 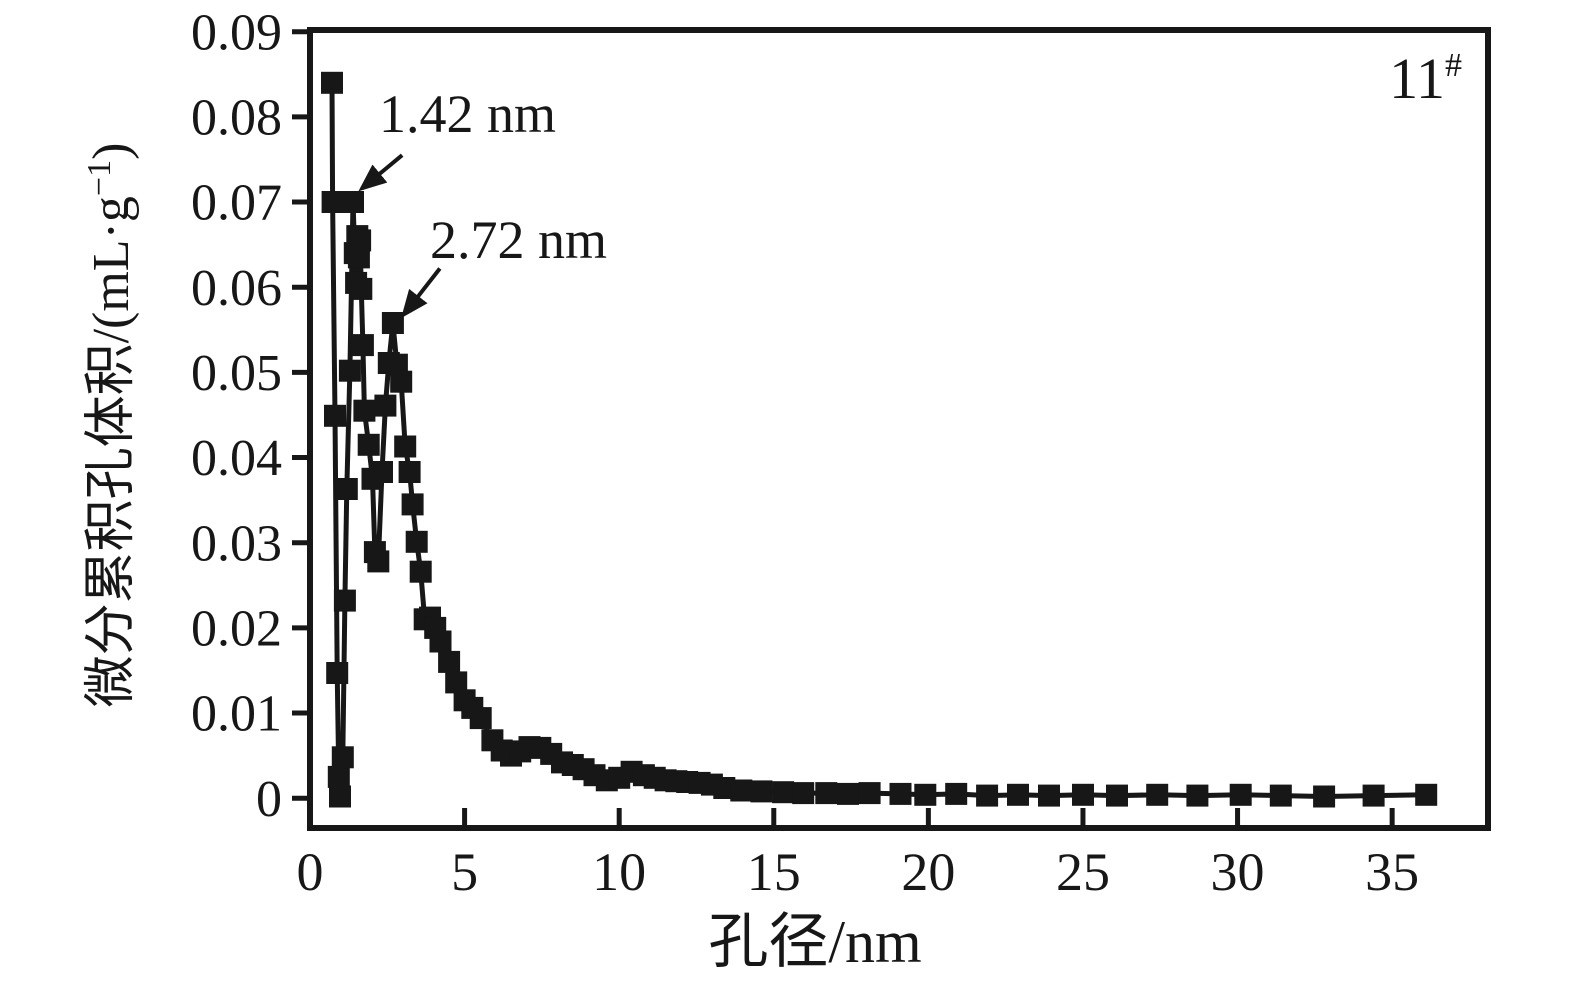 I want to click on y-tick-label: 0.04, so click(x=236, y=458).